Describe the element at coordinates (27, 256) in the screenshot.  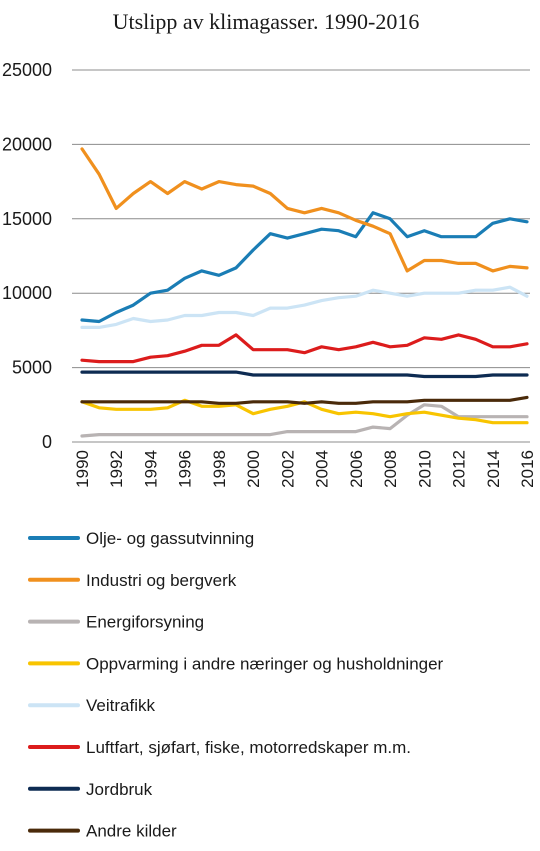
I see `y-axis-ticks: 0 5000 10000 15000 20000 25000` at that location.